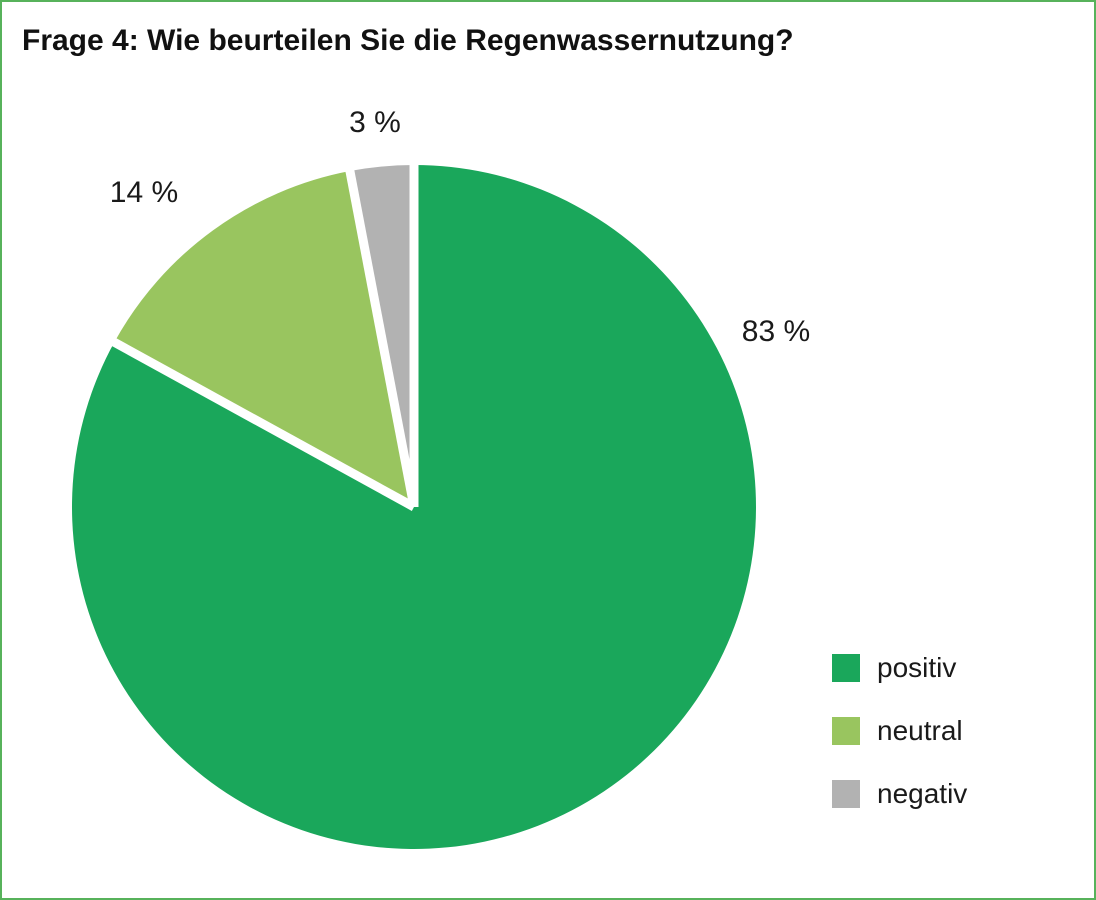 This screenshot has width=1096, height=900. I want to click on legend-item-positiv: positiv, so click(899, 667).